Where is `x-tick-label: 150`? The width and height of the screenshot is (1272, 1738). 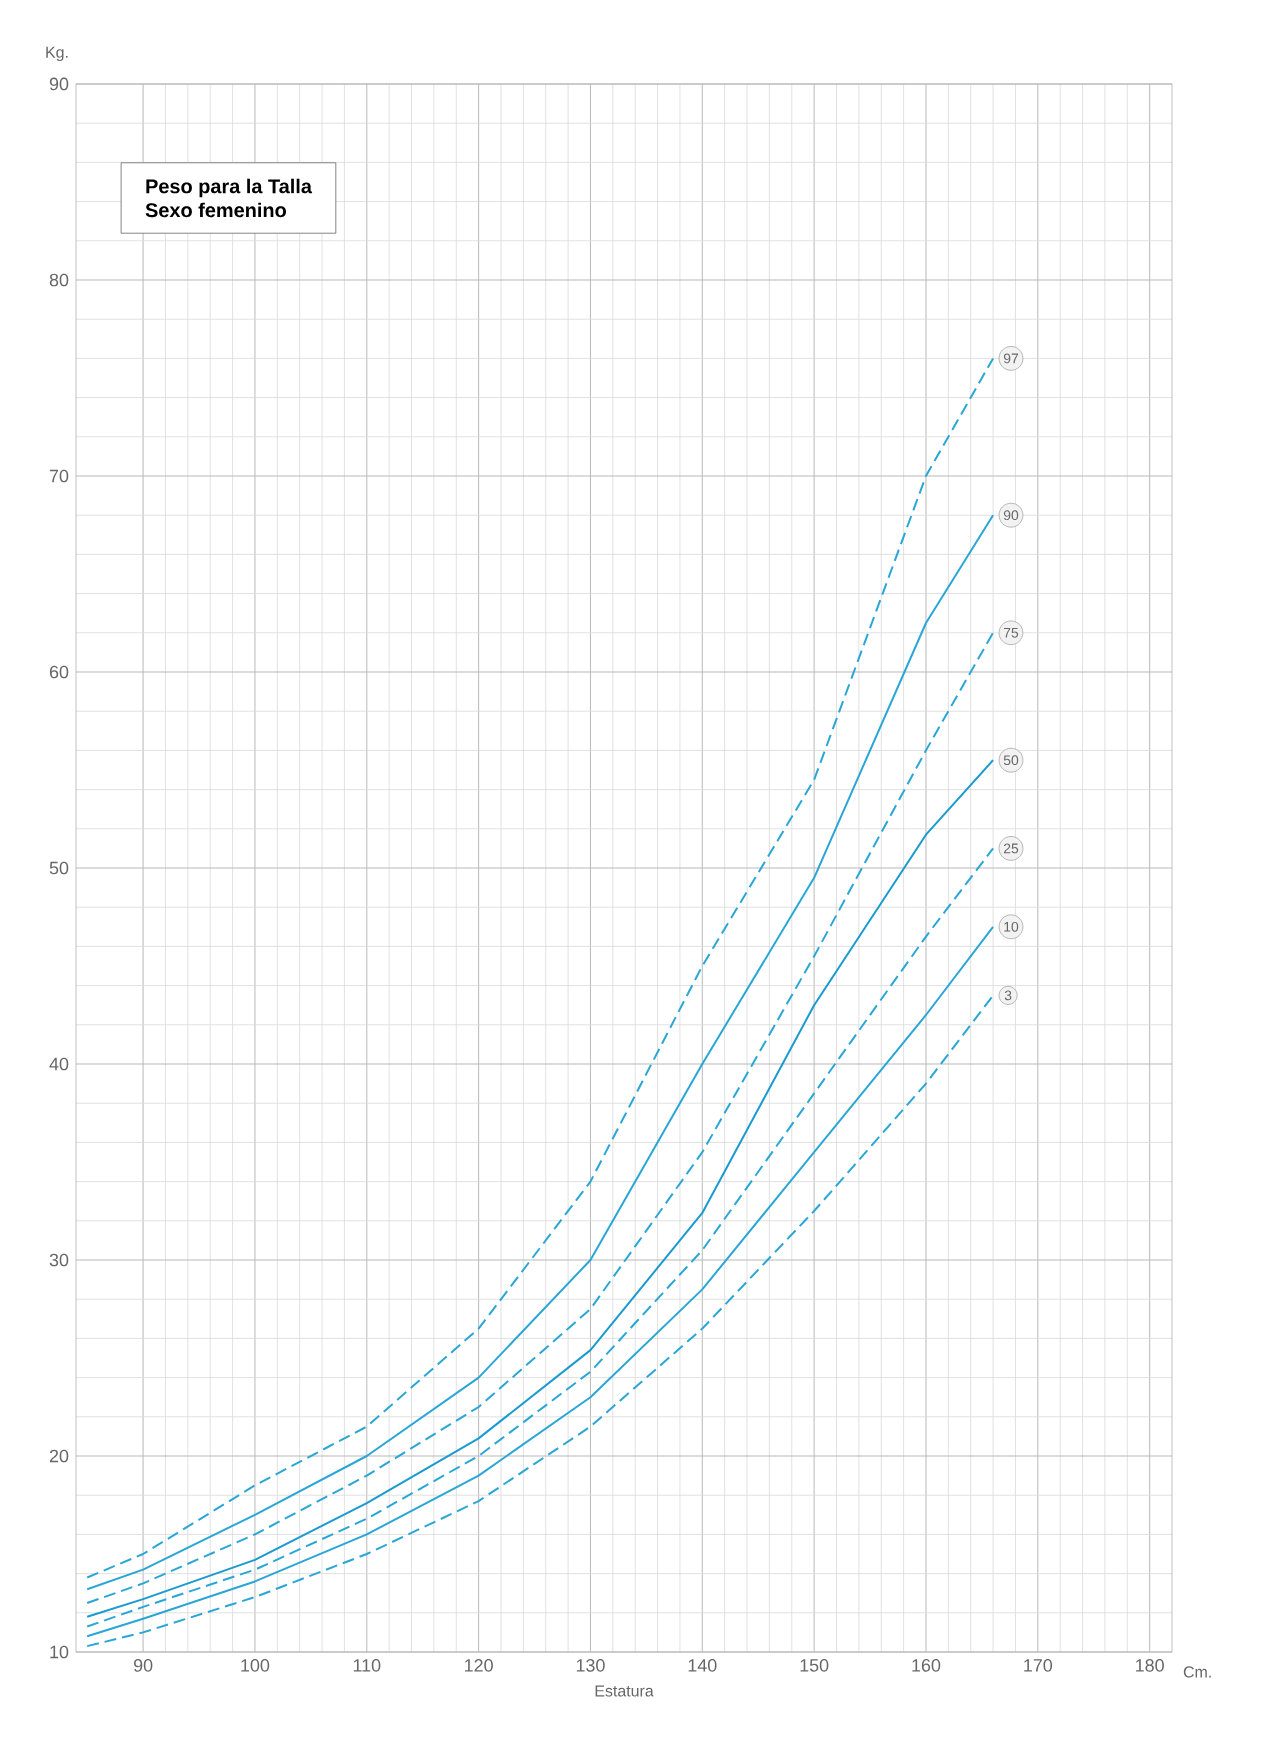 x-tick-label: 150 is located at coordinates (814, 1665).